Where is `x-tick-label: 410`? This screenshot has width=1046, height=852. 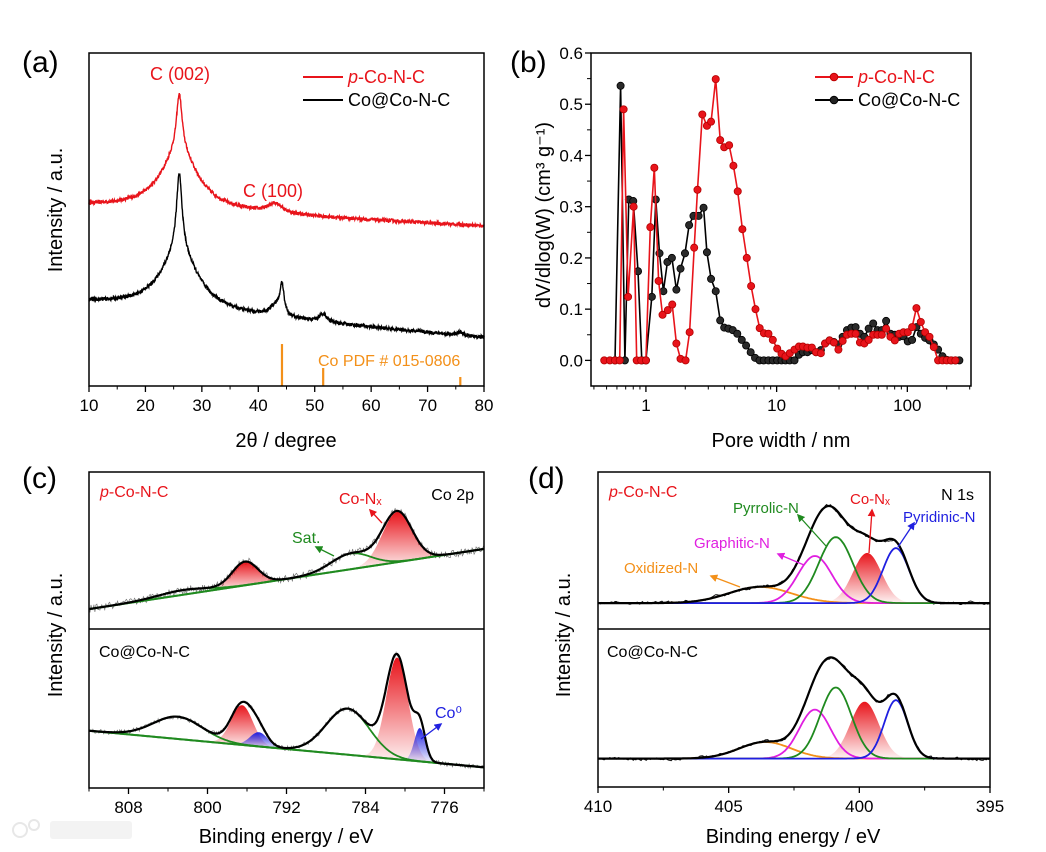
x-tick-label: 410 is located at coordinates (598, 806).